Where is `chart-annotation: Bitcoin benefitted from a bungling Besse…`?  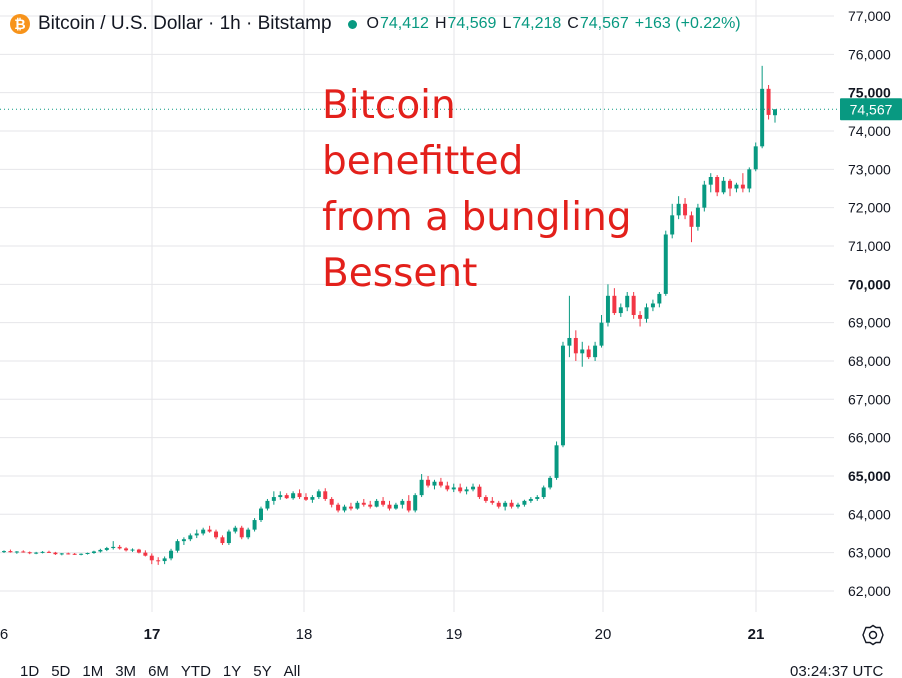
chart-annotation: Bitcoin benefitted from a bungling Besse… is located at coordinates (492, 190).